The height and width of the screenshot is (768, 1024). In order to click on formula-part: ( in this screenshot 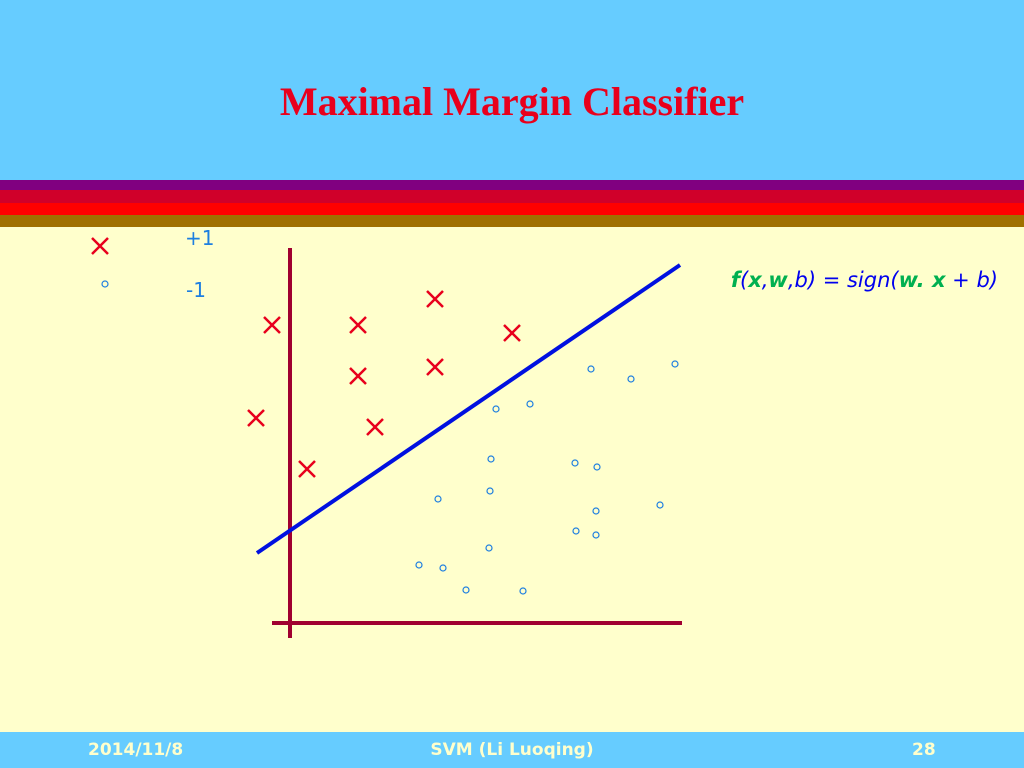, I will do `click(744, 280)`.